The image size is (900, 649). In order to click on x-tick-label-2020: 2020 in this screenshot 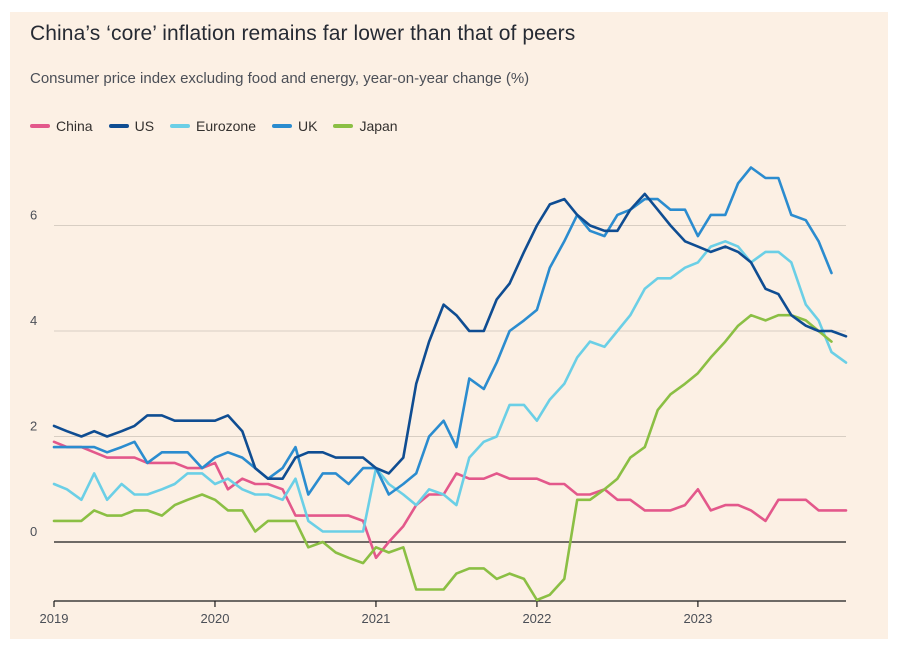, I will do `click(215, 618)`.